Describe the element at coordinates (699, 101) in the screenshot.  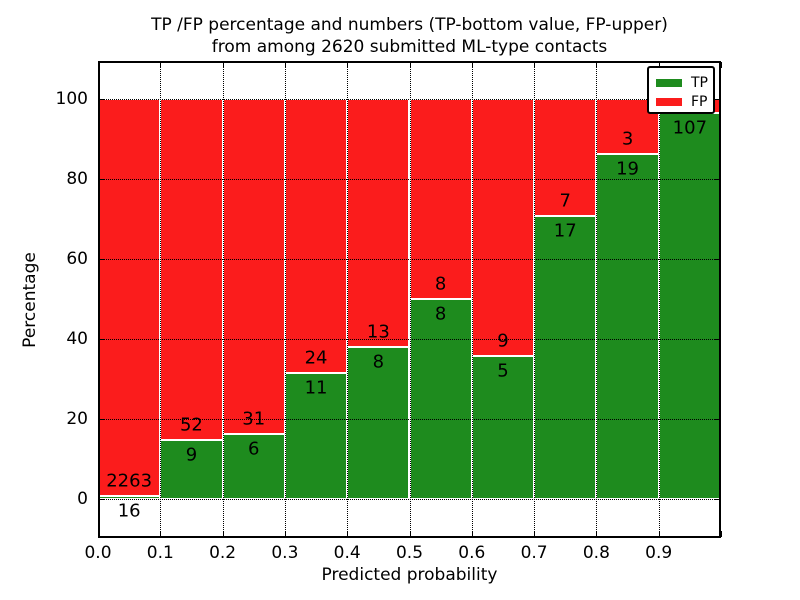
I see `legend-label-fp: FP` at that location.